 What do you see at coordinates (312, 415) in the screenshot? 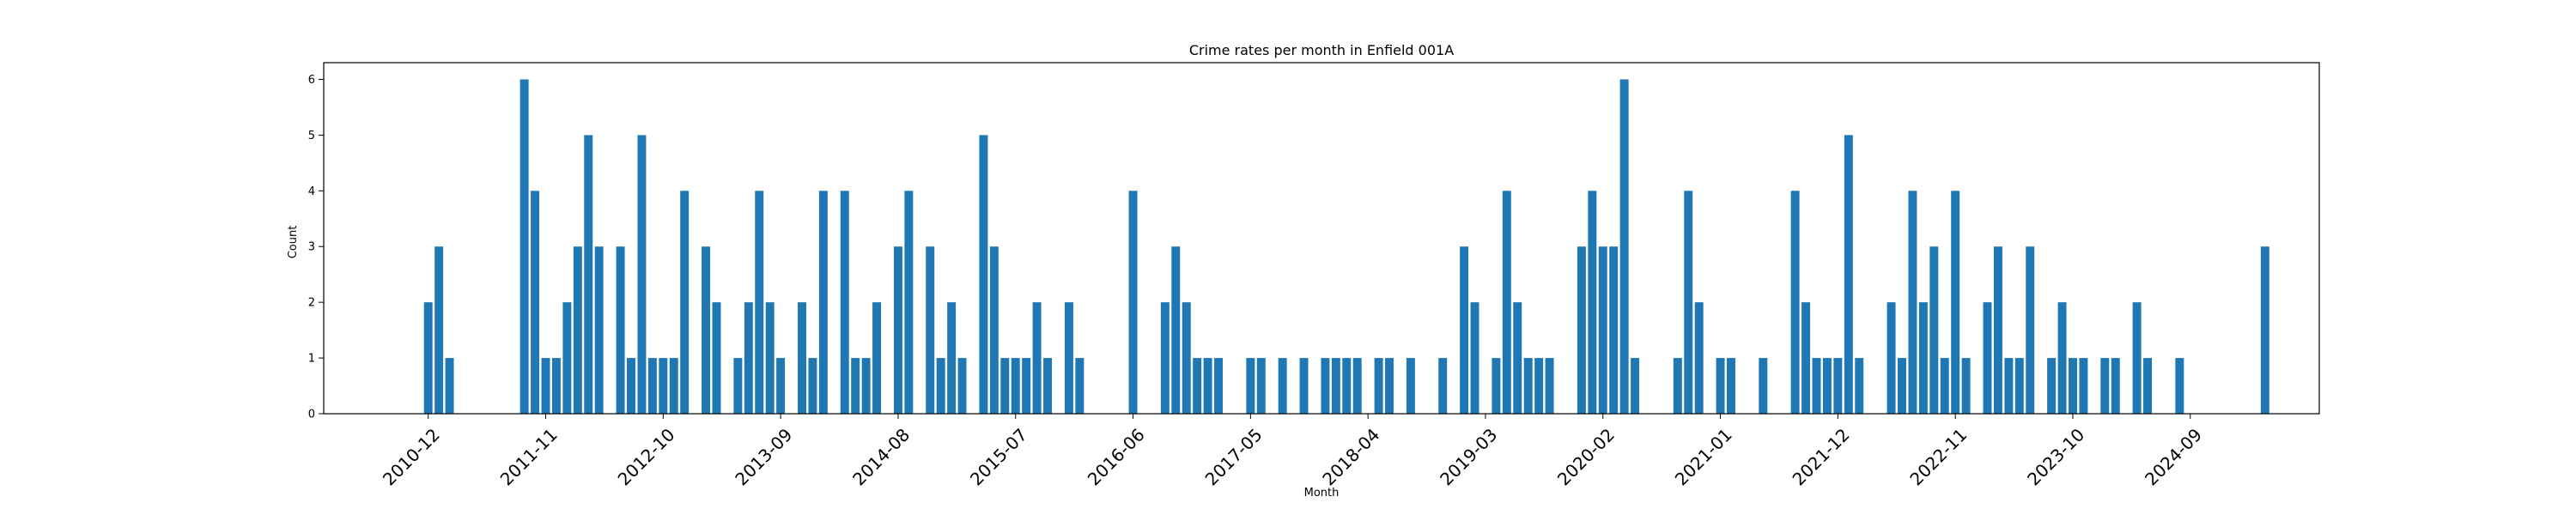
I see `y-tick-label: 0` at bounding box center [312, 415].